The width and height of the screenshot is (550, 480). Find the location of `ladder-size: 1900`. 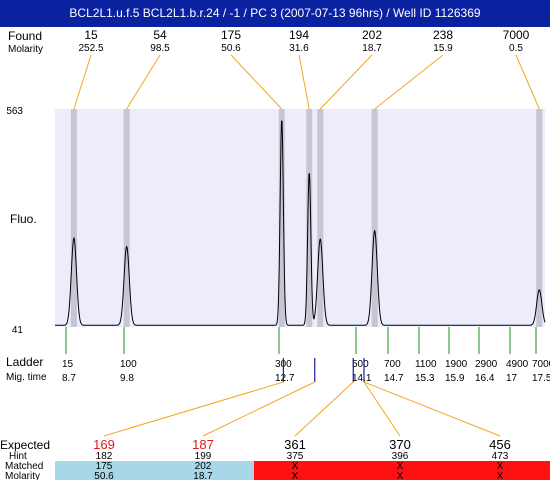

ladder-size: 1900 is located at coordinates (456, 364).